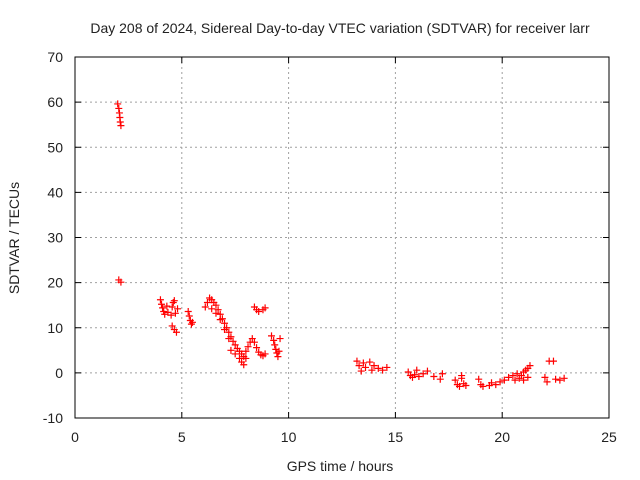 The image size is (640, 480). Describe the element at coordinates (55, 102) in the screenshot. I see `y-tick-label: 60` at that location.